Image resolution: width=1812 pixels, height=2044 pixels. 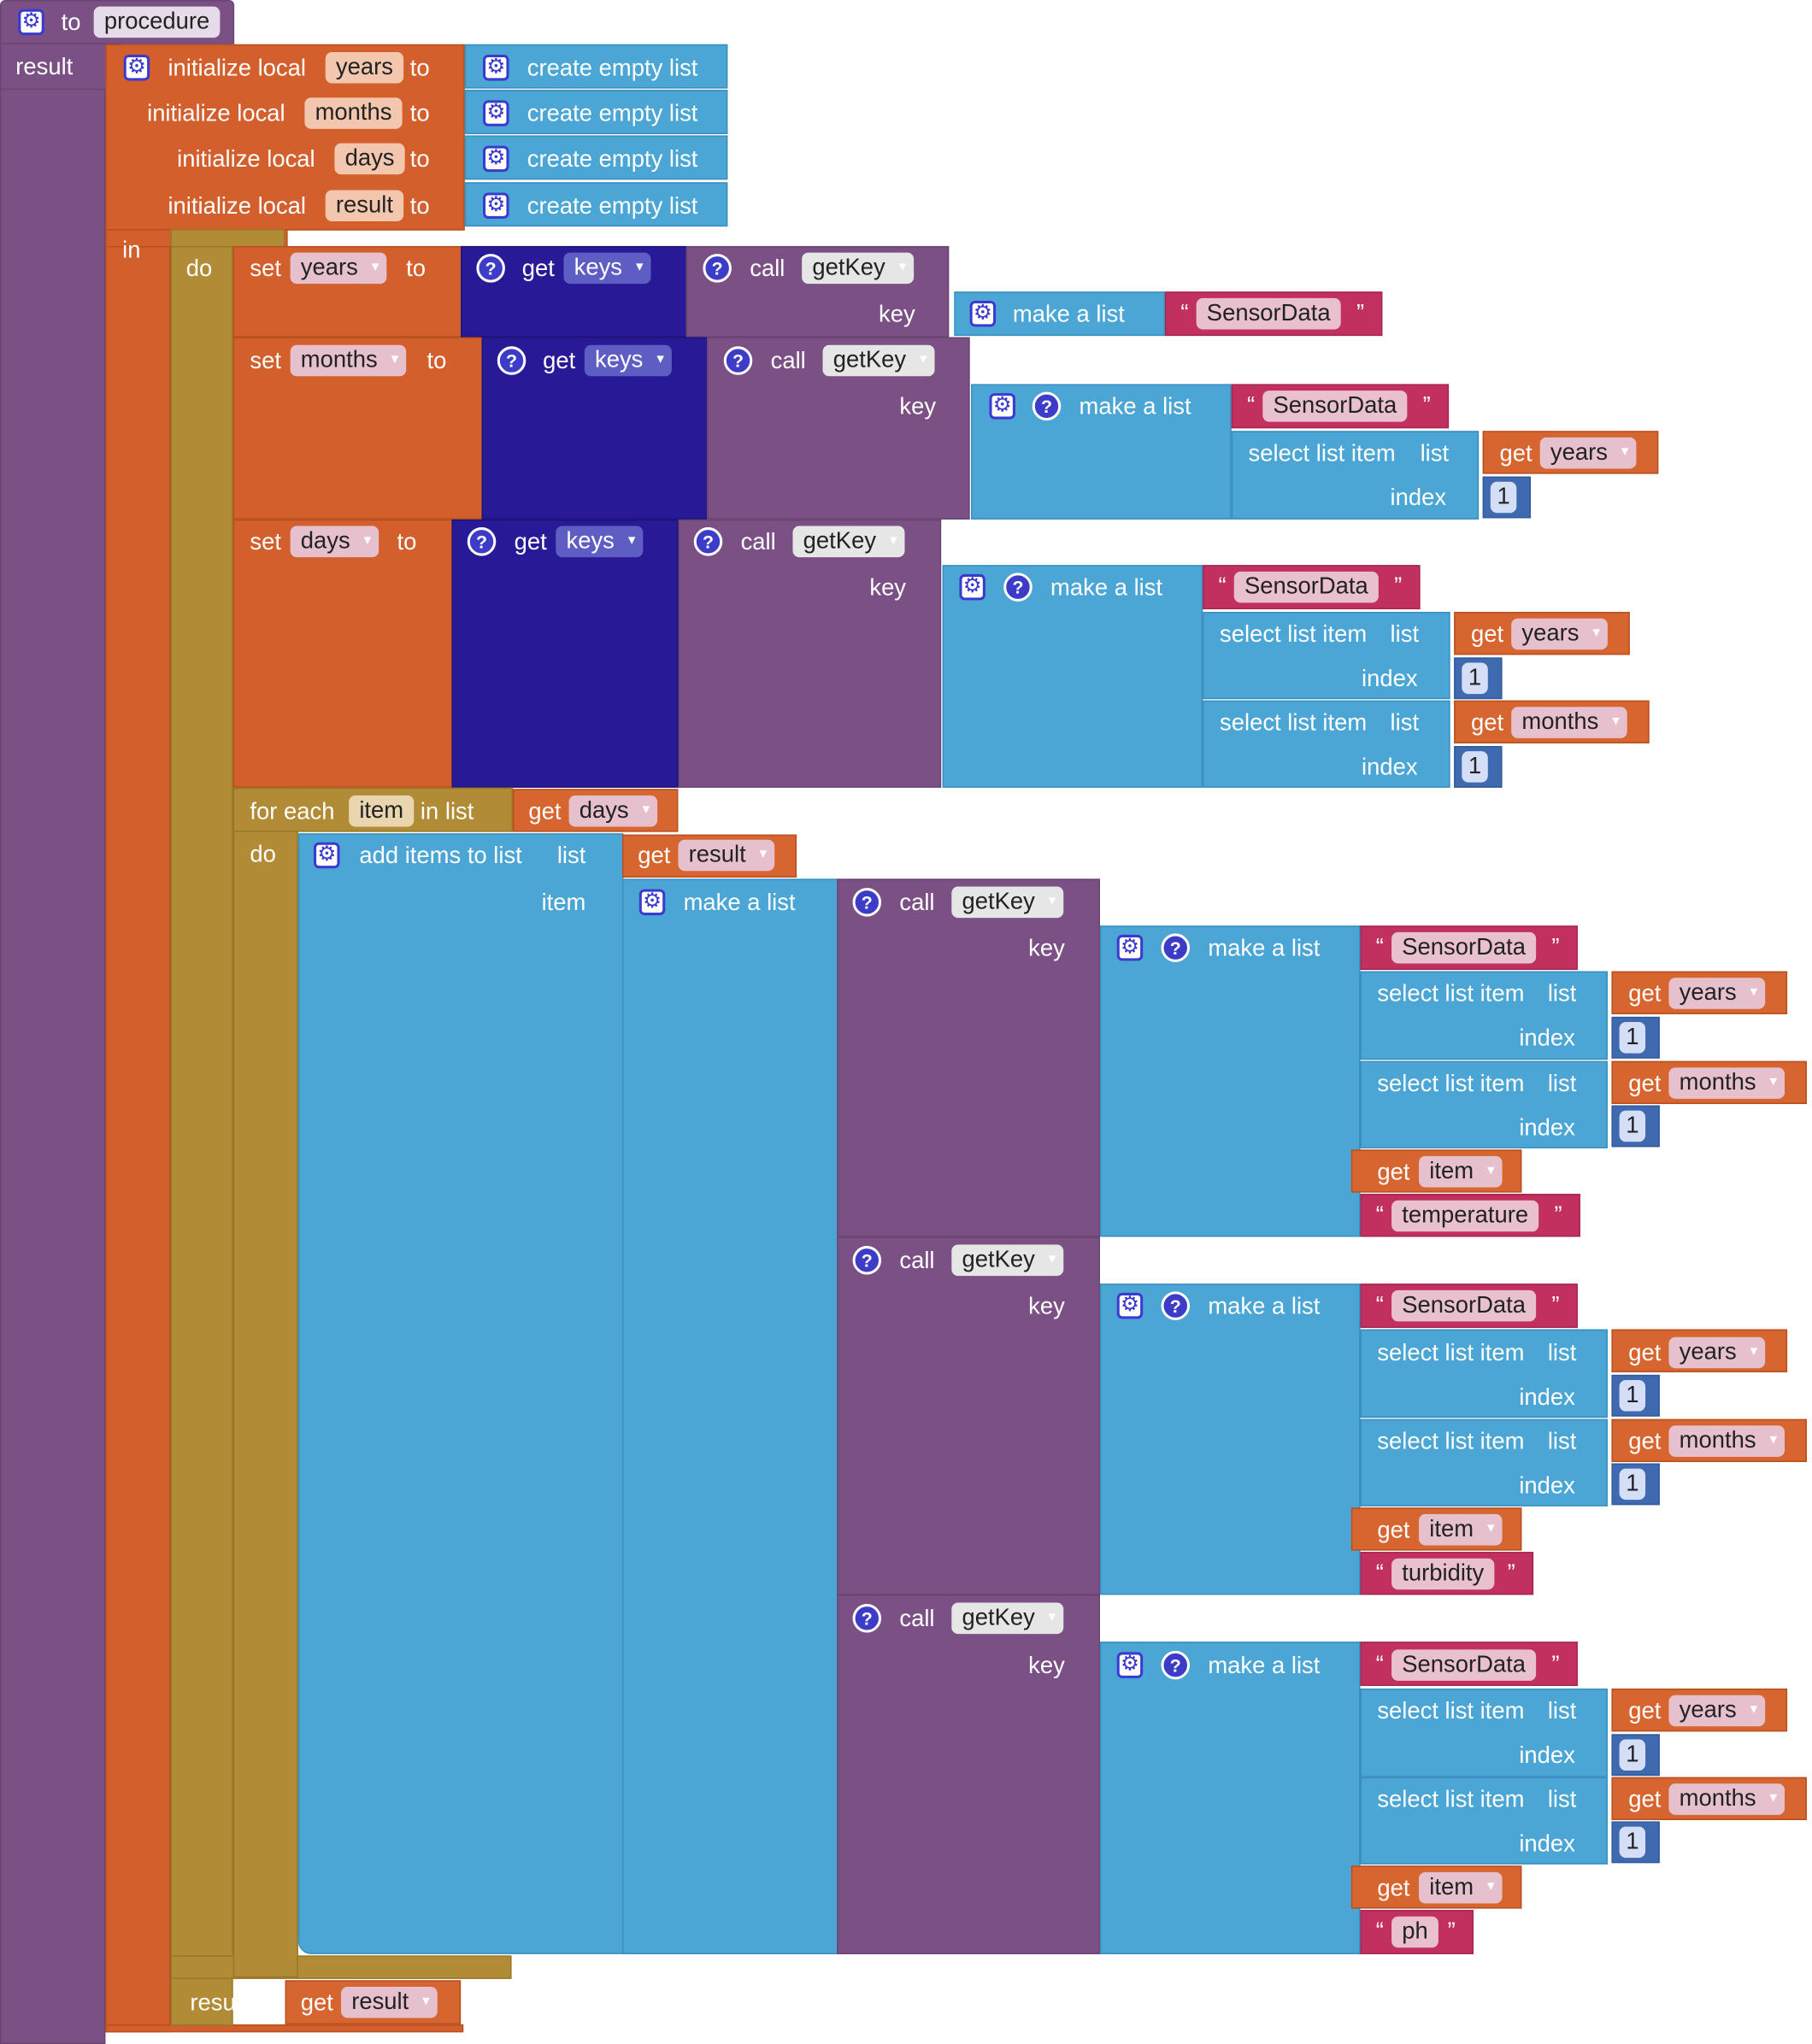 I want to click on var-name-result: result, so click(x=364, y=206).